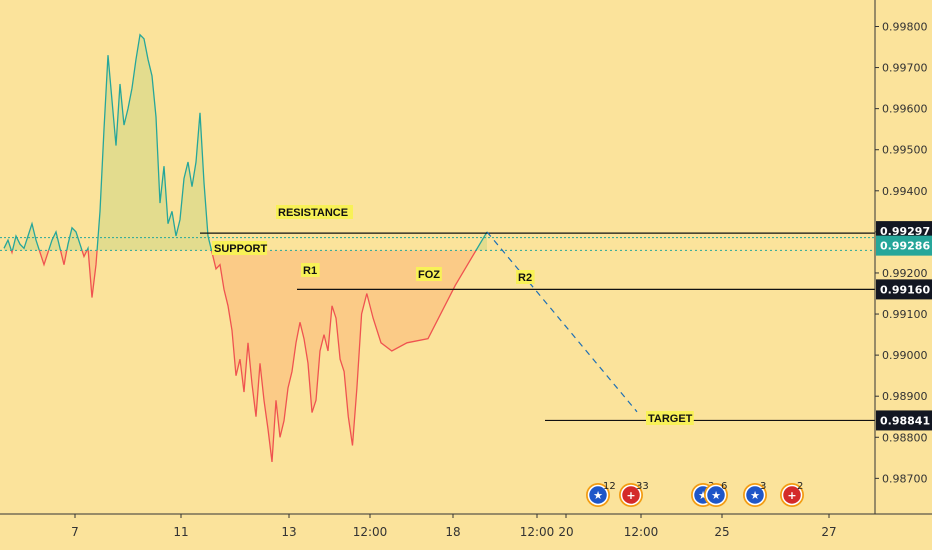 This screenshot has width=932, height=550. Describe the element at coordinates (905, 314) in the screenshot. I see `y-tick-label: 0.99100` at that location.